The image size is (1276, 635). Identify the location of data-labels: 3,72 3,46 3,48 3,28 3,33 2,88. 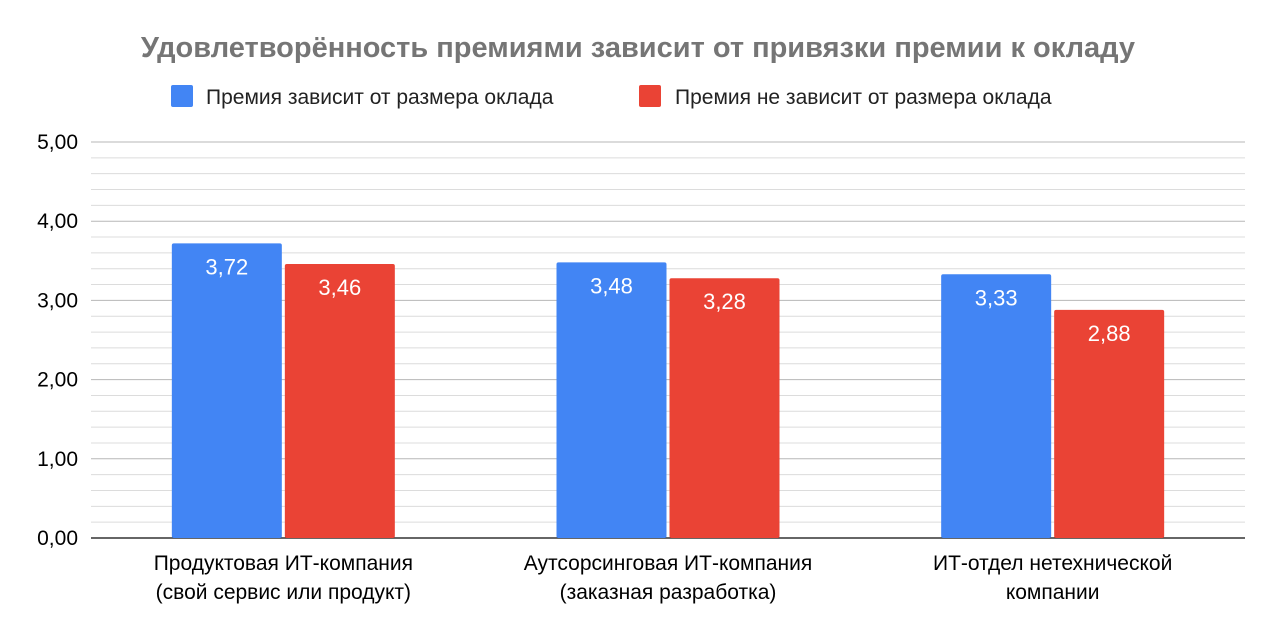
(667, 300).